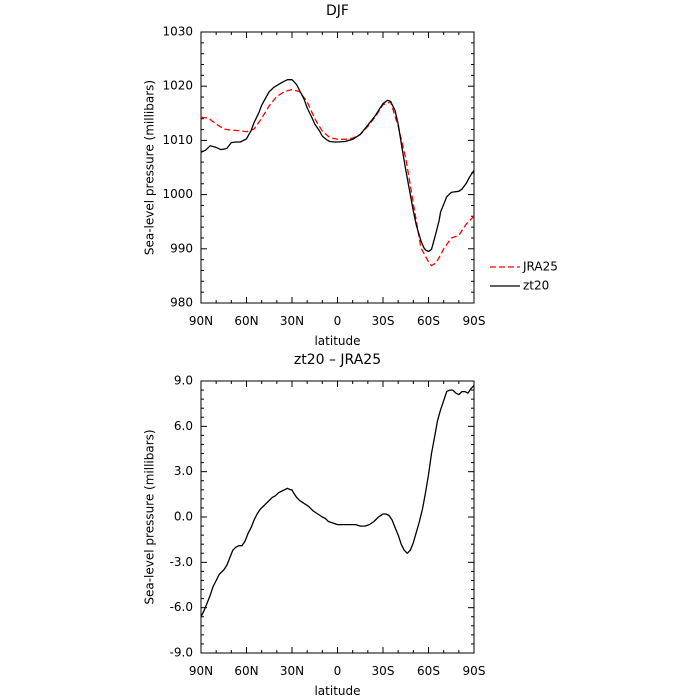  I want to click on y-tick-label: 1030, so click(177, 32).